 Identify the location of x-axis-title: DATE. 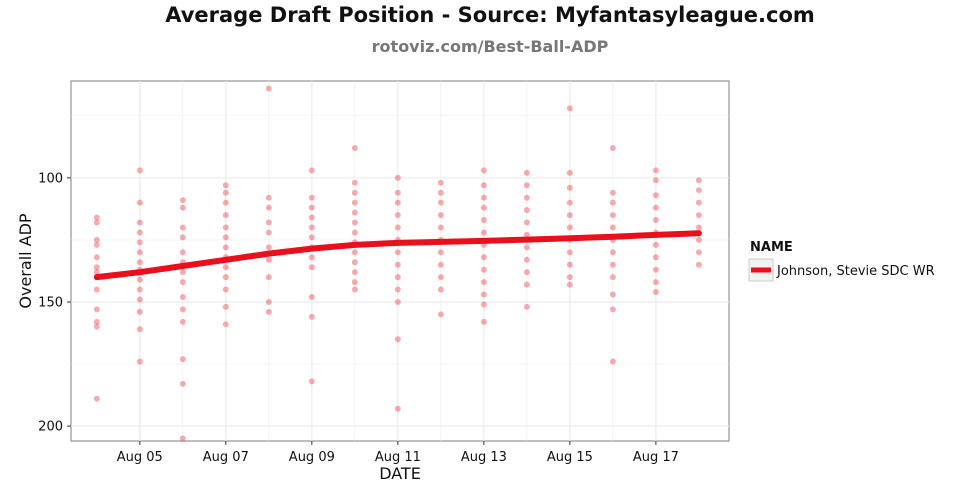
(400, 473).